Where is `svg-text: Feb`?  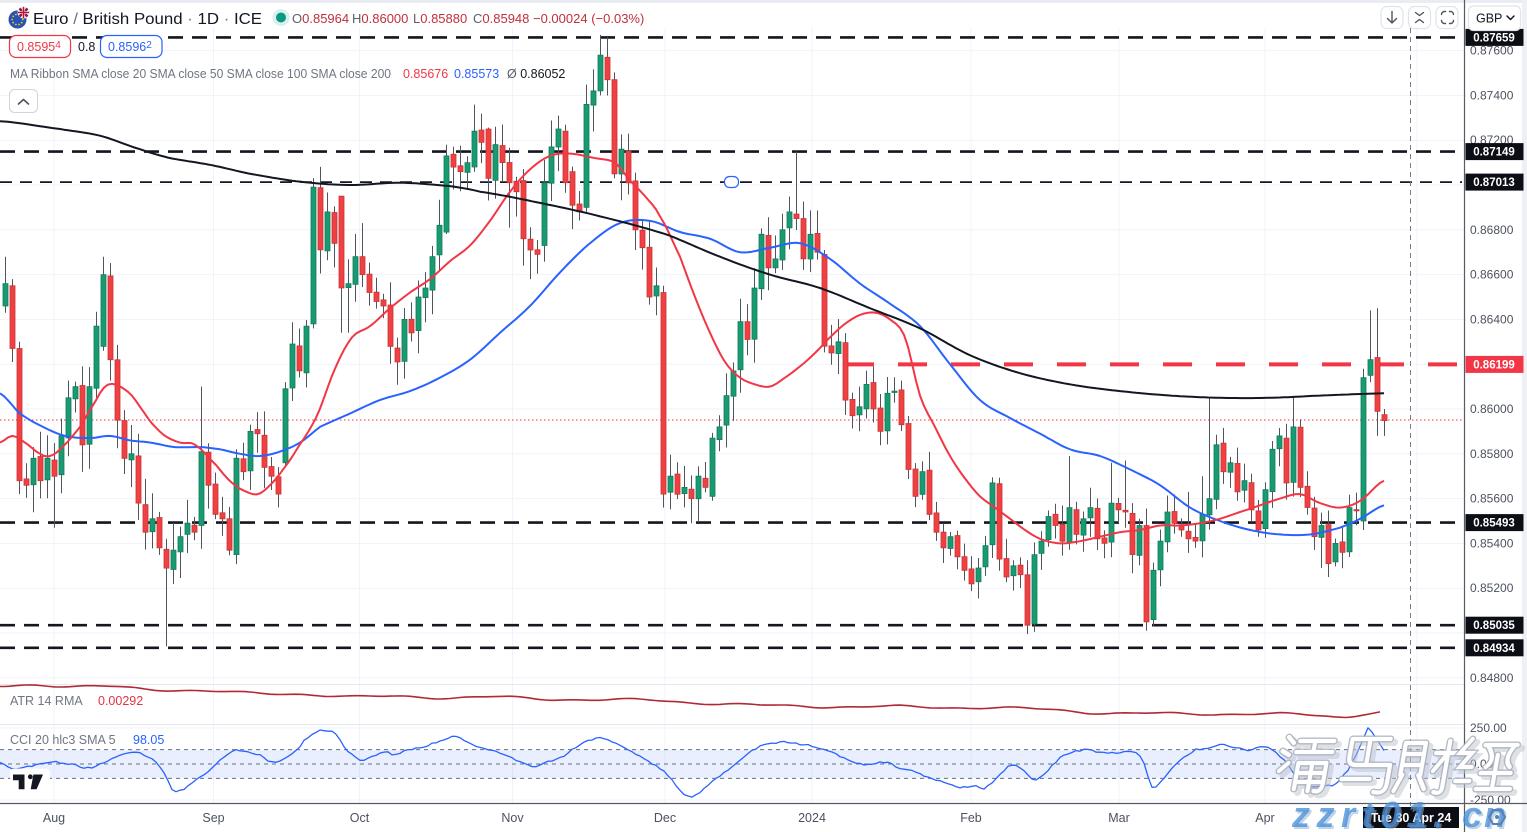
svg-text: Feb is located at coordinates (971, 818).